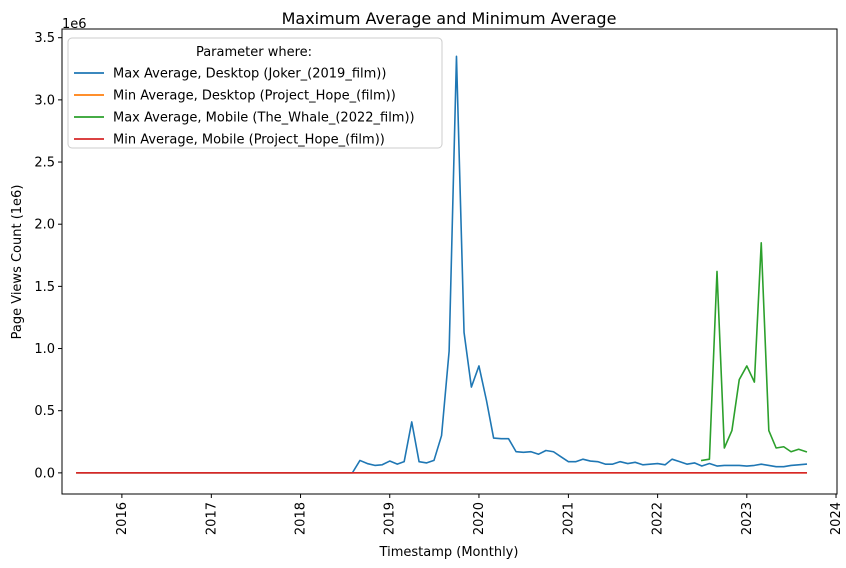 The height and width of the screenshot is (568, 846). What do you see at coordinates (249, 74) in the screenshot?
I see `legend-entry-label: Max Average, Desktop (Joker_(2019_film))` at bounding box center [249, 74].